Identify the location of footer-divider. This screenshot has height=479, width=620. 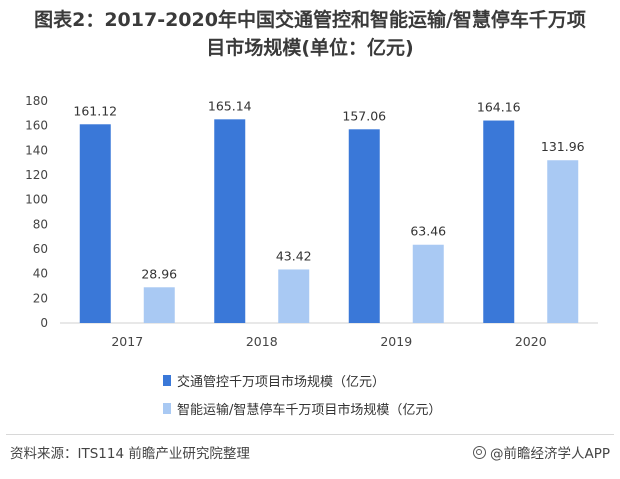
(310, 434).